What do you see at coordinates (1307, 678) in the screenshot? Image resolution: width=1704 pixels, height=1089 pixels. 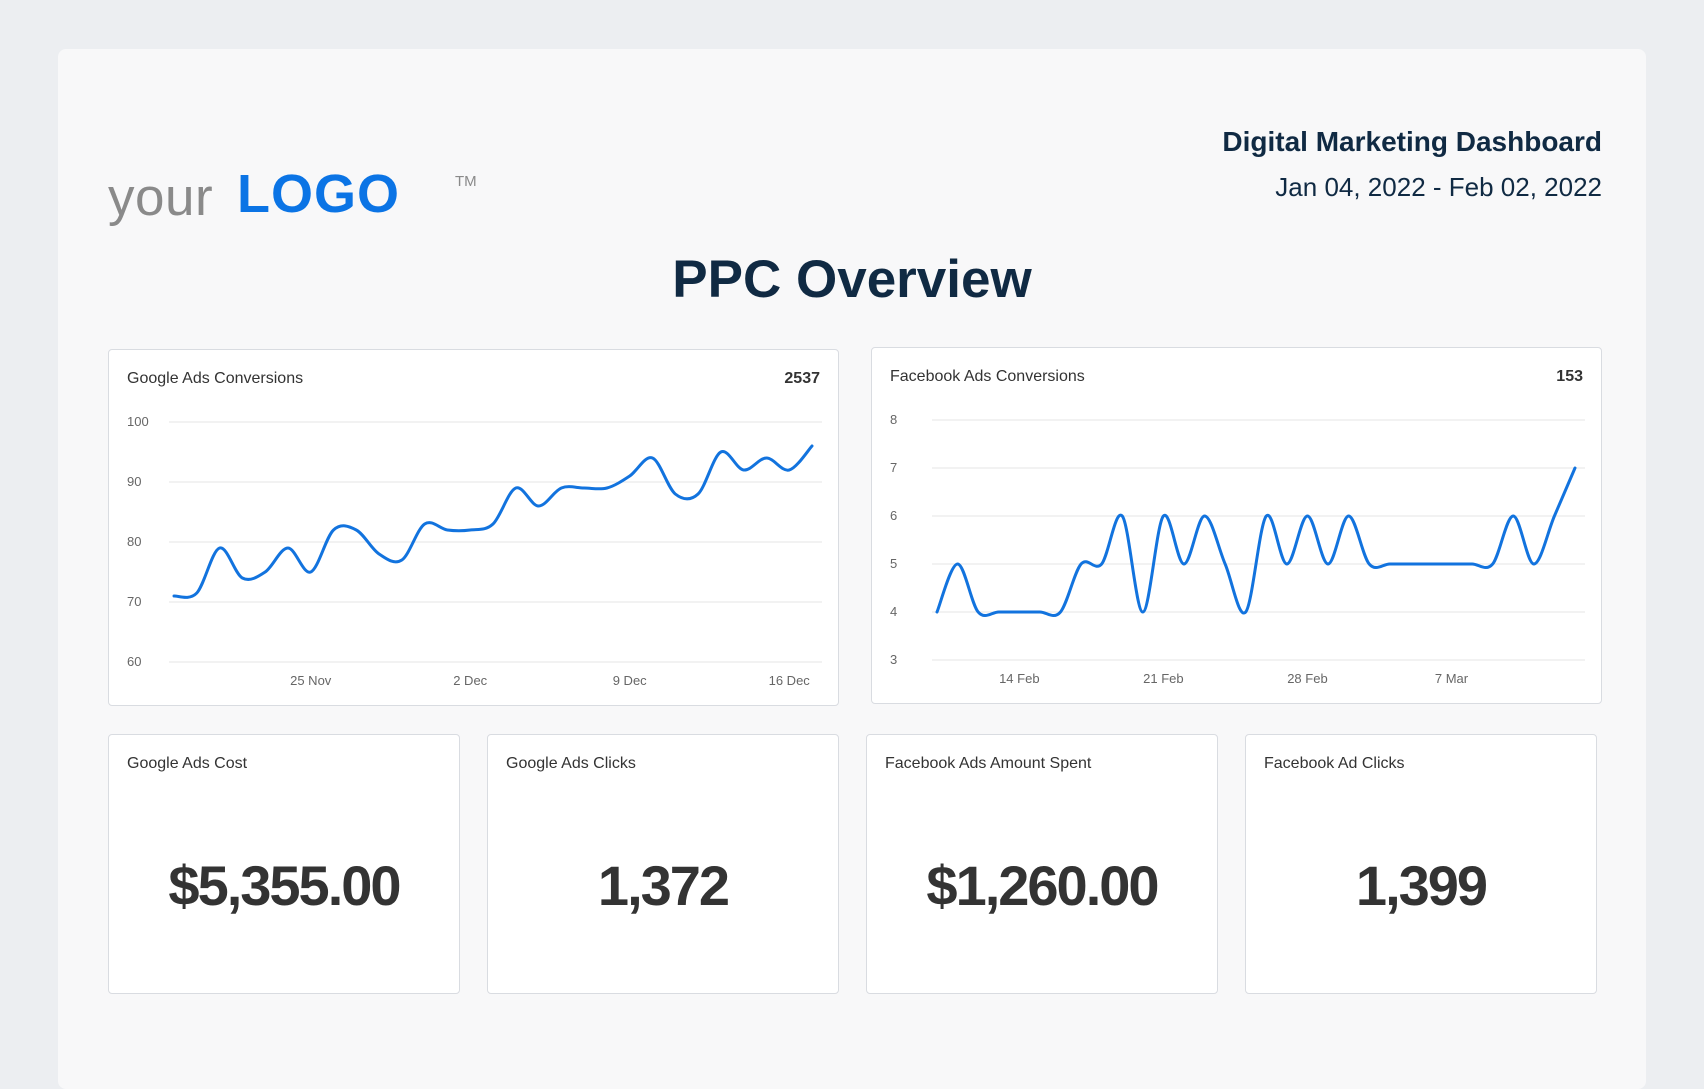 I see `x-tick-label: 28 Feb` at bounding box center [1307, 678].